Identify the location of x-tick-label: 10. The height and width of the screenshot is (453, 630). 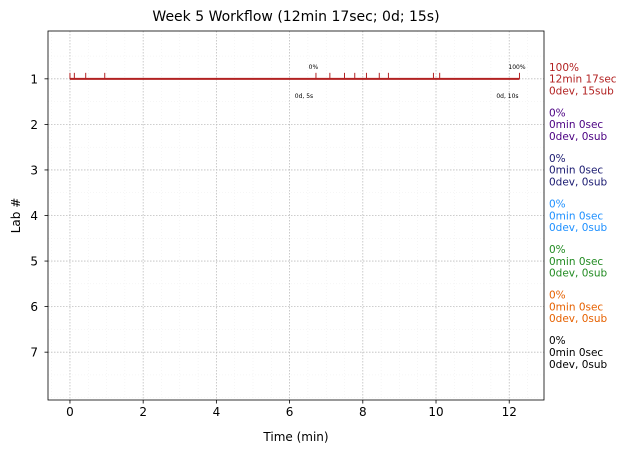
(435, 412).